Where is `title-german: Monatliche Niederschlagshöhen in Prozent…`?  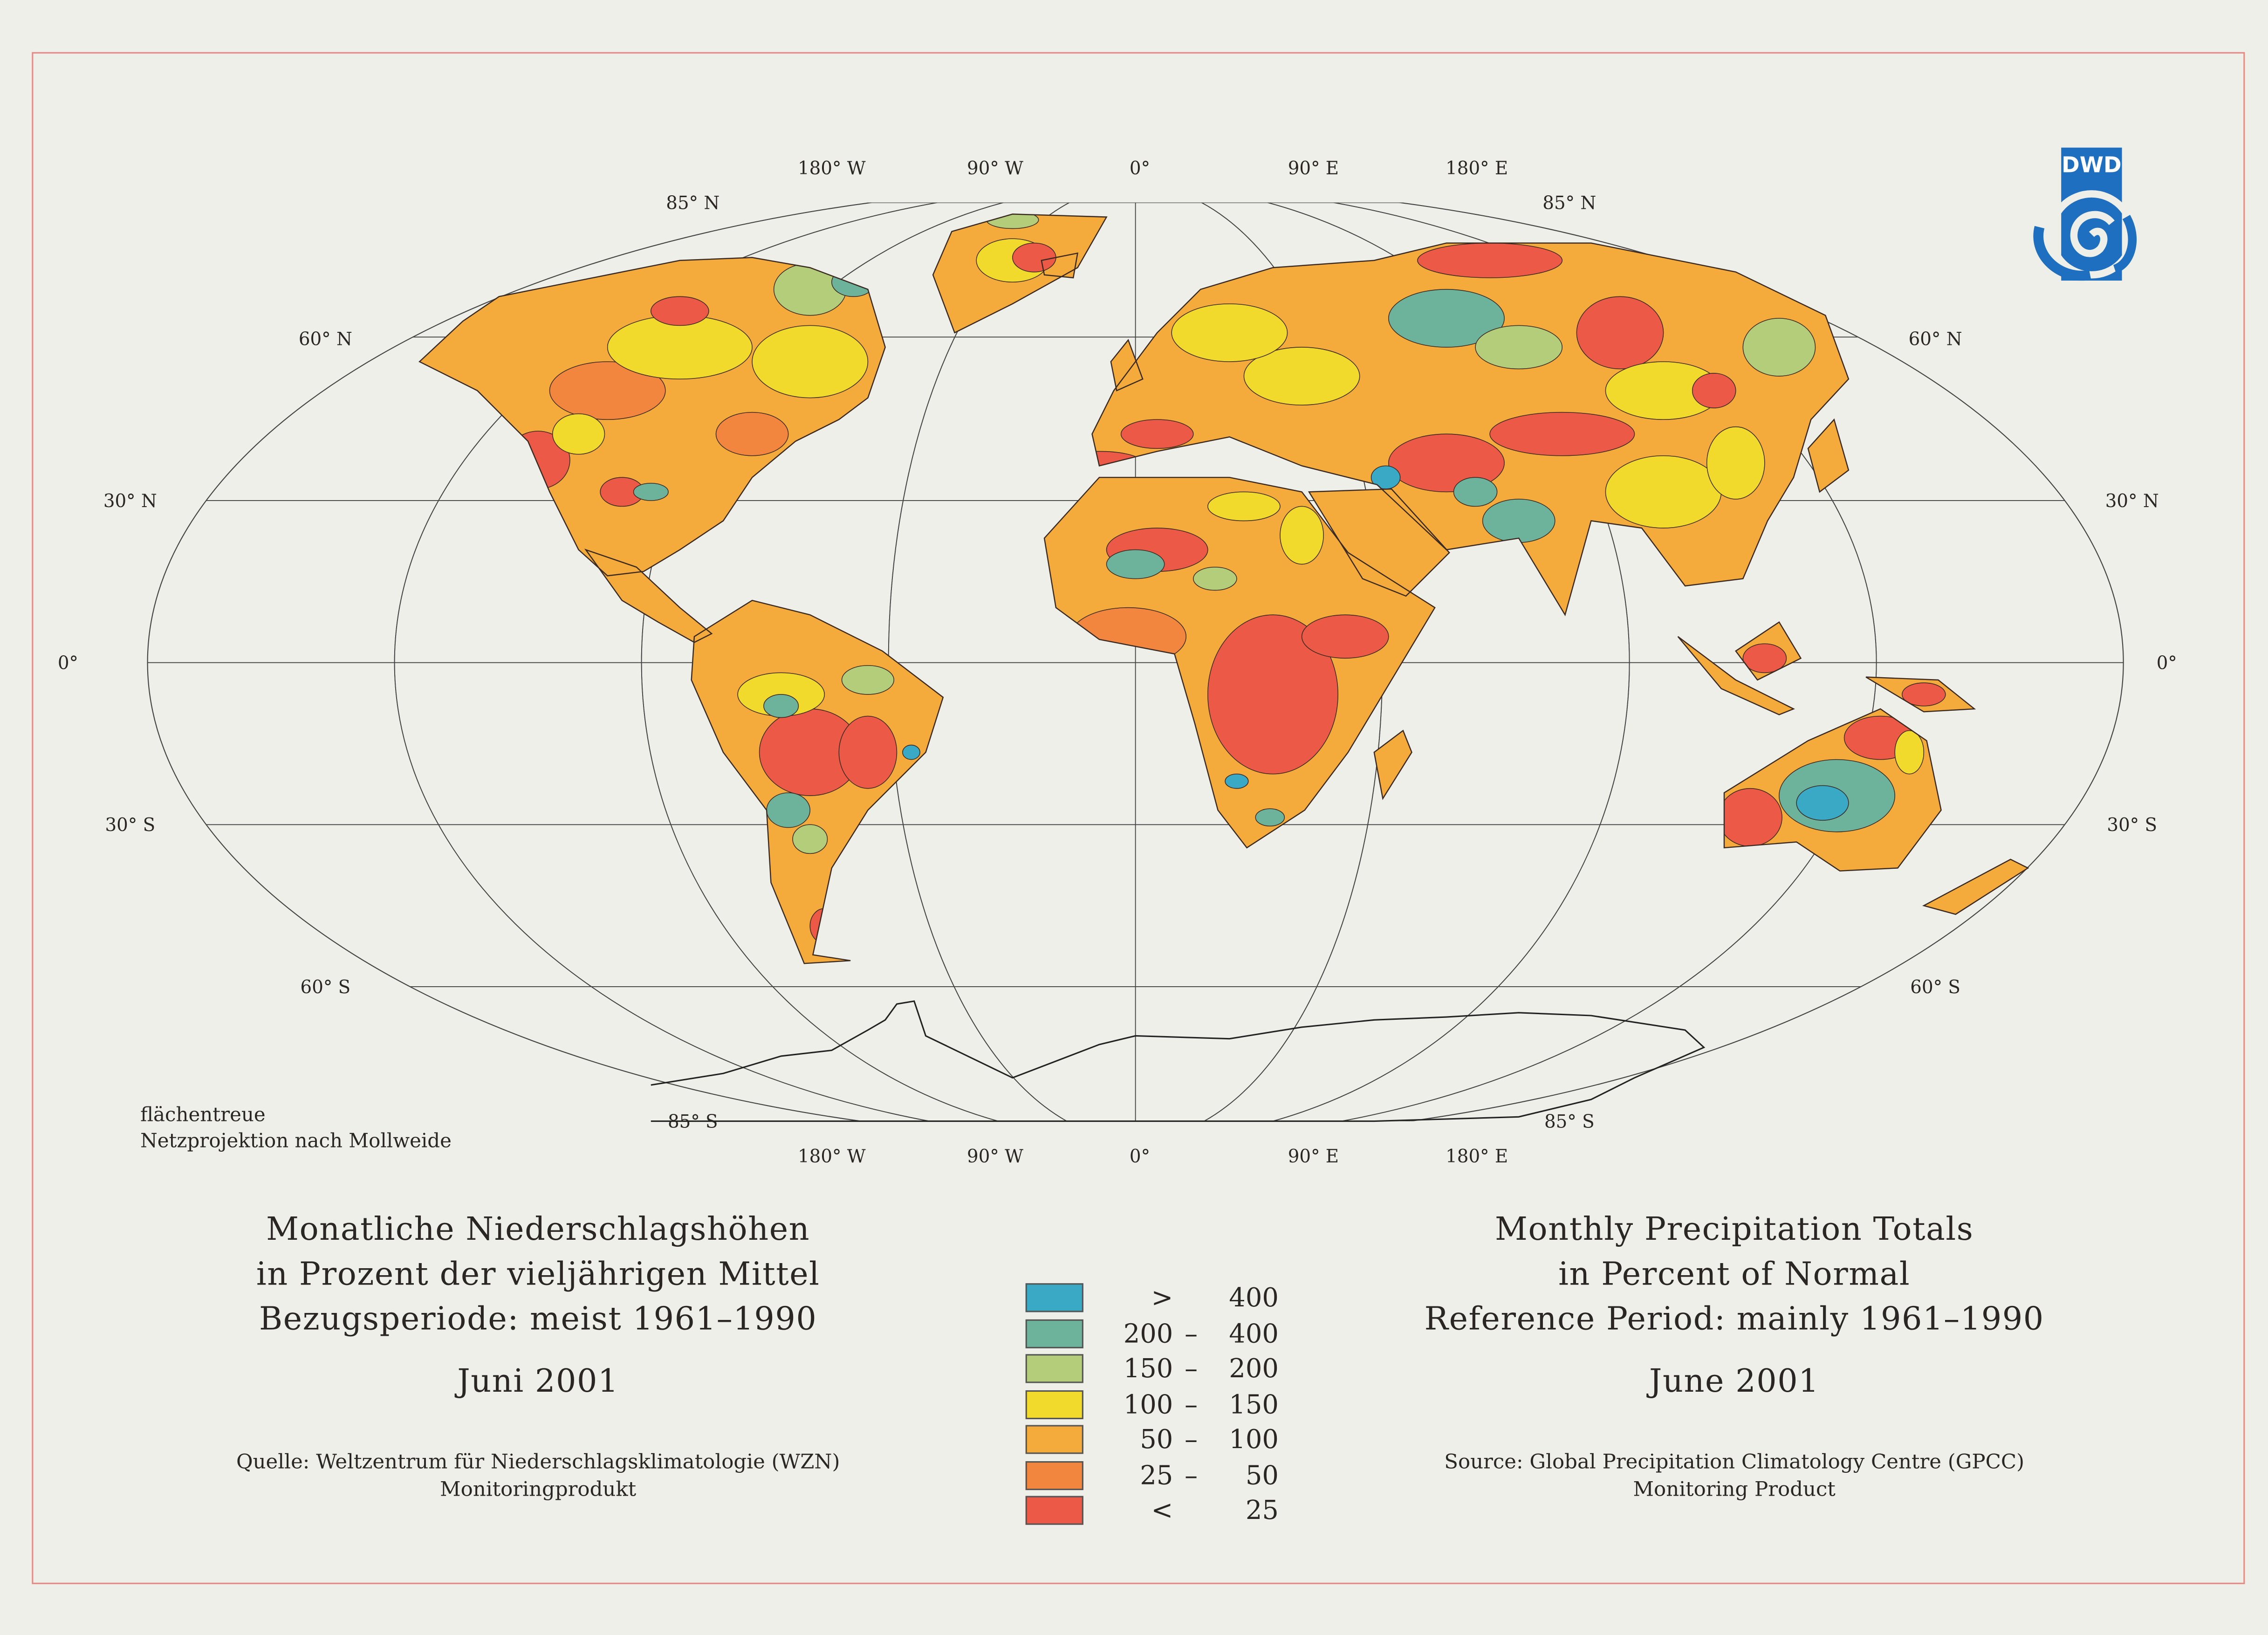 title-german: Monatliche Niederschlagshöhen in Prozent… is located at coordinates (538, 1356).